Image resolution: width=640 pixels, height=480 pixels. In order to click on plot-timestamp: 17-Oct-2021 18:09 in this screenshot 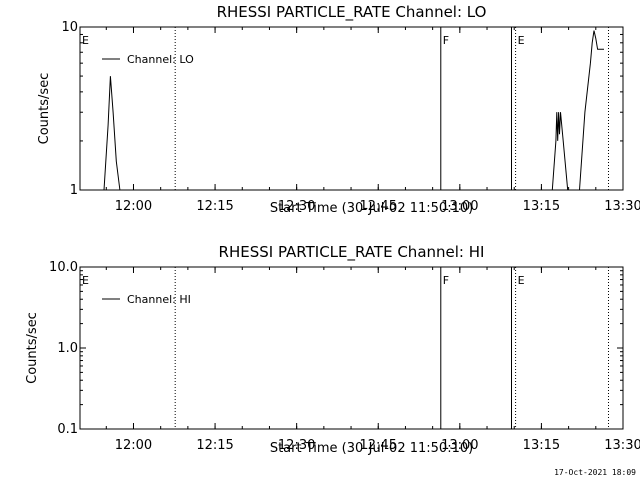, I will do `click(595, 472)`.